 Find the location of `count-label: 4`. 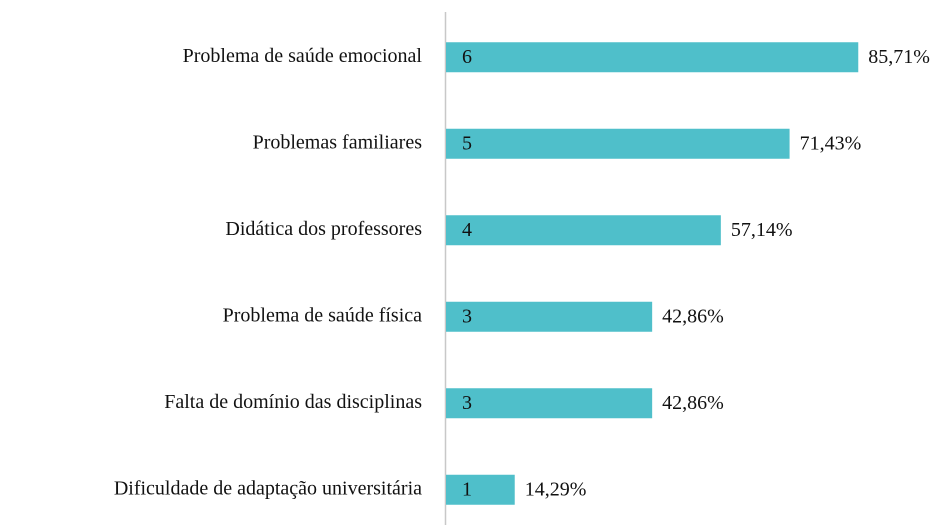

count-label: 4 is located at coordinates (467, 230).